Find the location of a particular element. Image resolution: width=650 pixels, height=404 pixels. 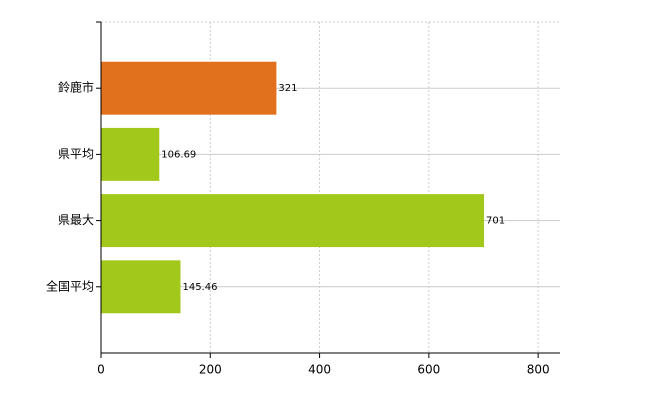

value-label: 145.46 is located at coordinates (199, 287).